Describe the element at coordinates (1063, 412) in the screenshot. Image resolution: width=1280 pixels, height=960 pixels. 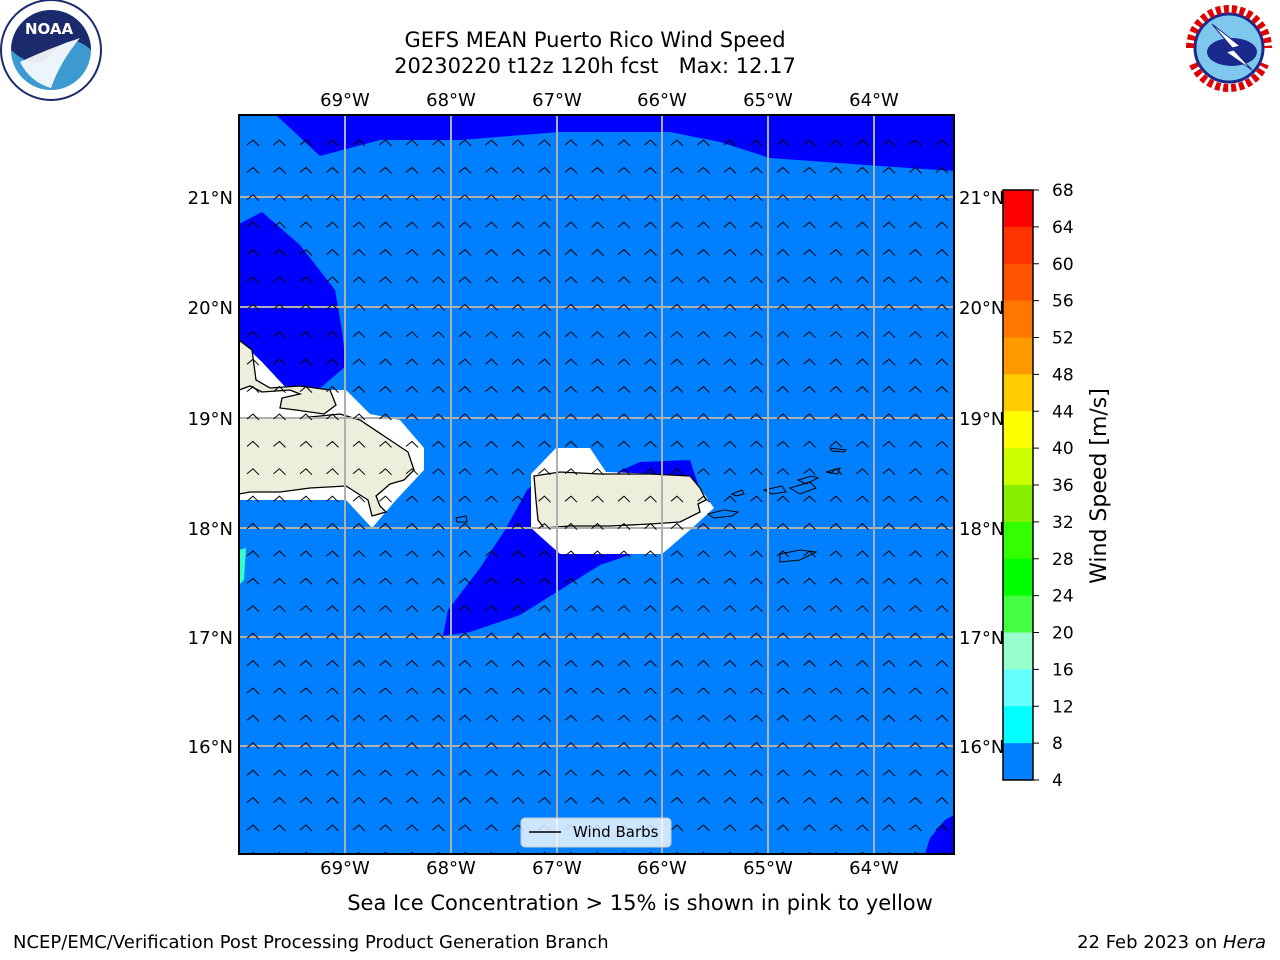
I see `colorbar-tick-label: 44` at that location.